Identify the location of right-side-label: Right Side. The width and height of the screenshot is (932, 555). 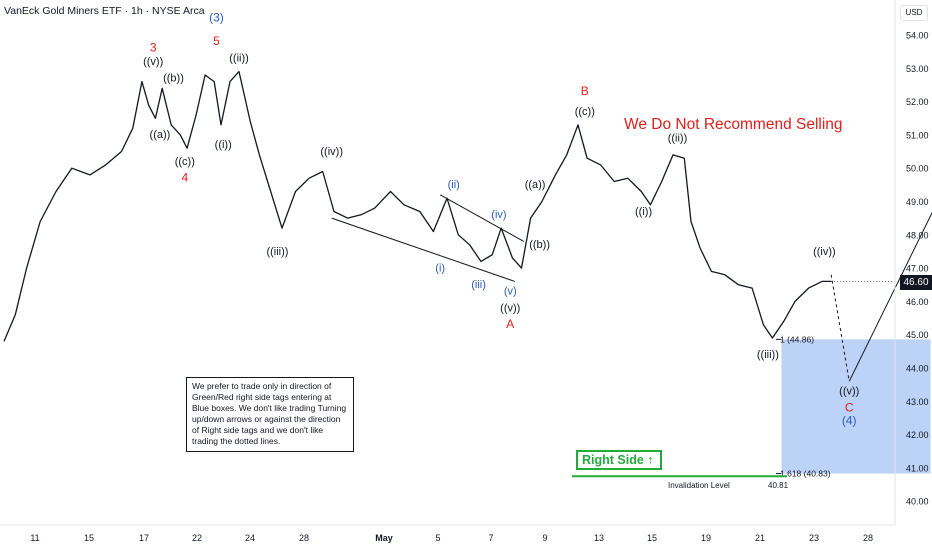
(613, 460).